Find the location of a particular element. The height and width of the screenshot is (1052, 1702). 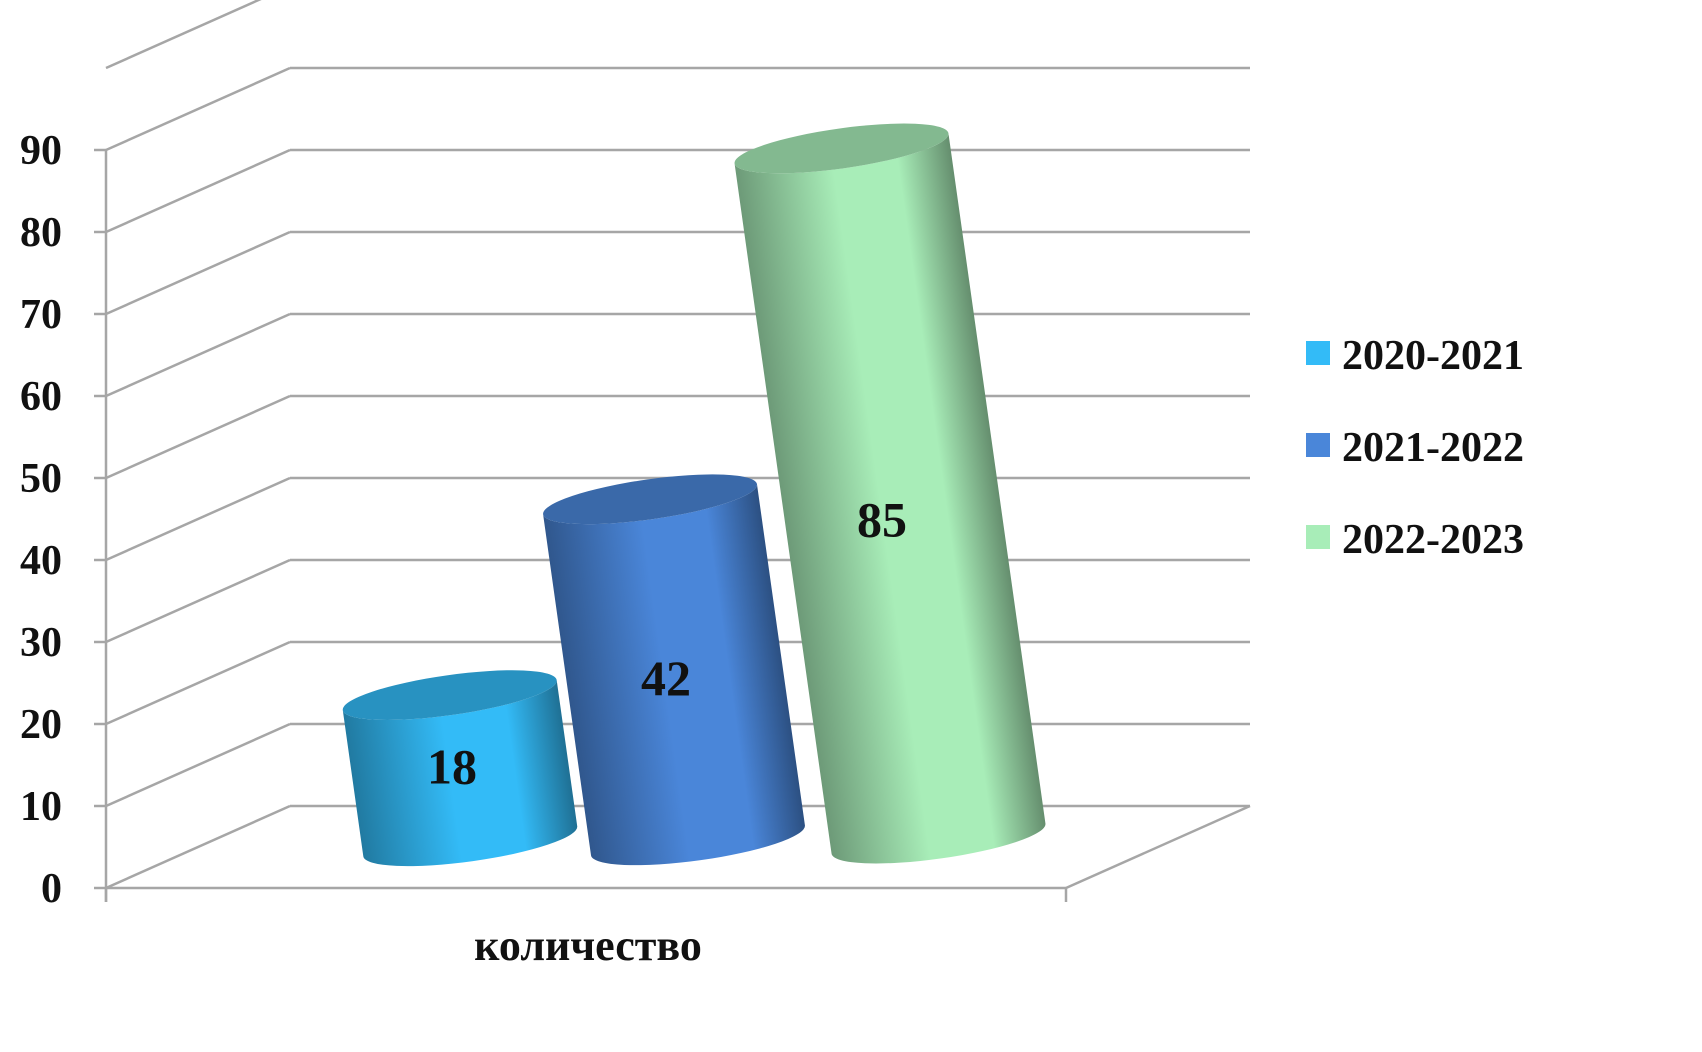

y-tick-label: 80 is located at coordinates (41, 233).